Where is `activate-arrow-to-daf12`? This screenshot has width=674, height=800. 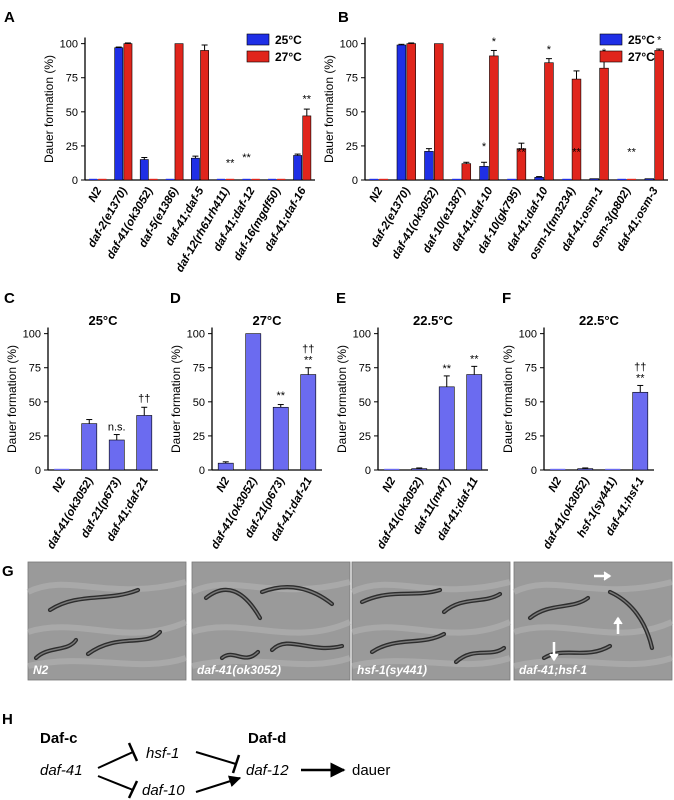
activate-arrow-to-daf12 is located at coordinates (218, 784).